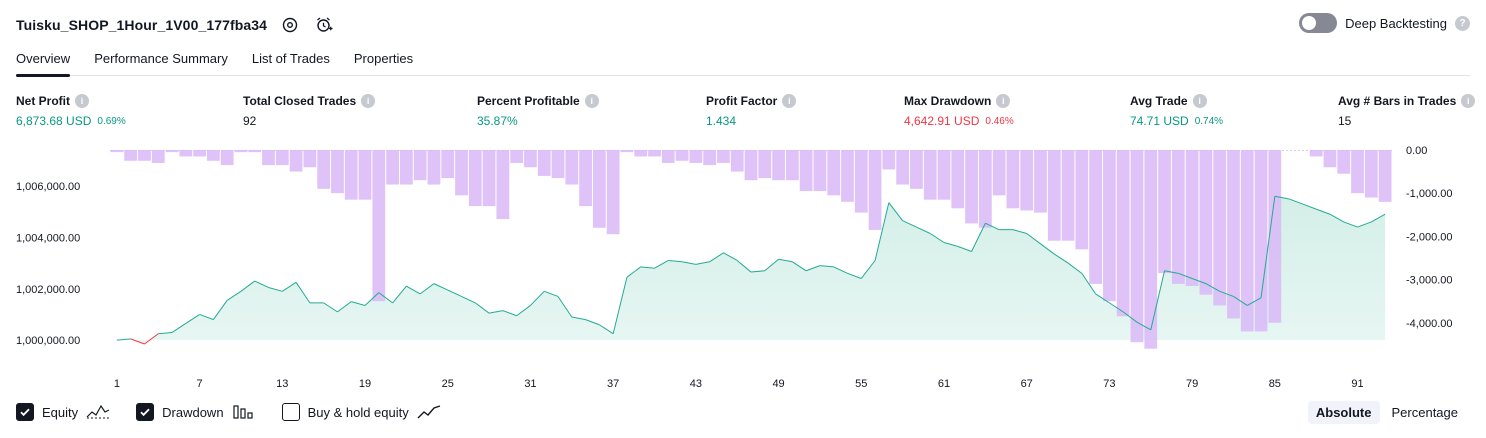 The height and width of the screenshot is (438, 1486). I want to click on strategy-header: Tuisku_SHOP_1Hour_1V00_177fba34, so click(175, 25).